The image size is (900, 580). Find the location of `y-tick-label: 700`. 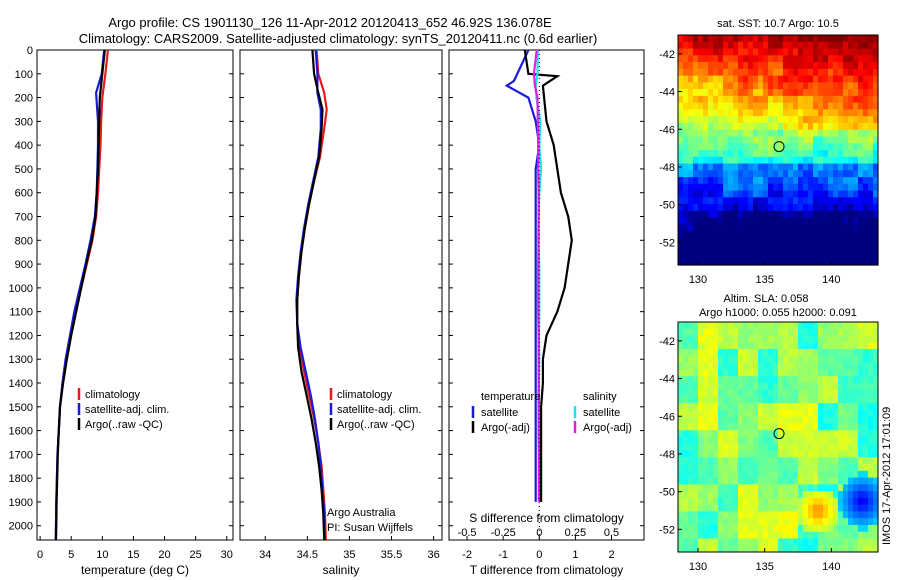

y-tick-label: 700 is located at coordinates (24, 218).